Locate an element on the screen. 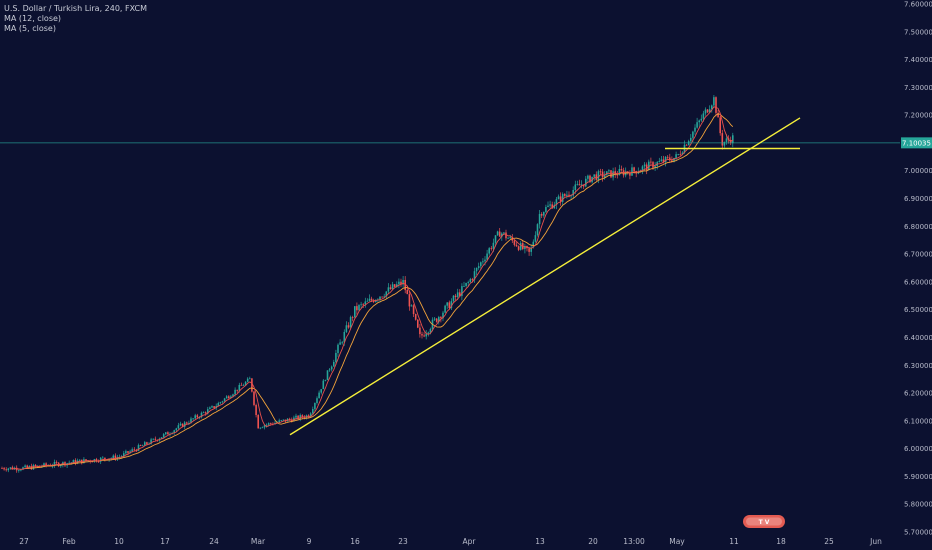 The image size is (932, 550). y-tick-label: 6.90000 is located at coordinates (918, 199).